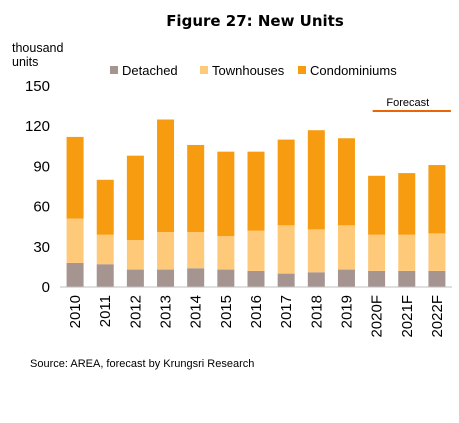 This screenshot has width=459, height=423. I want to click on x-tick-label: 2017, so click(286, 311).